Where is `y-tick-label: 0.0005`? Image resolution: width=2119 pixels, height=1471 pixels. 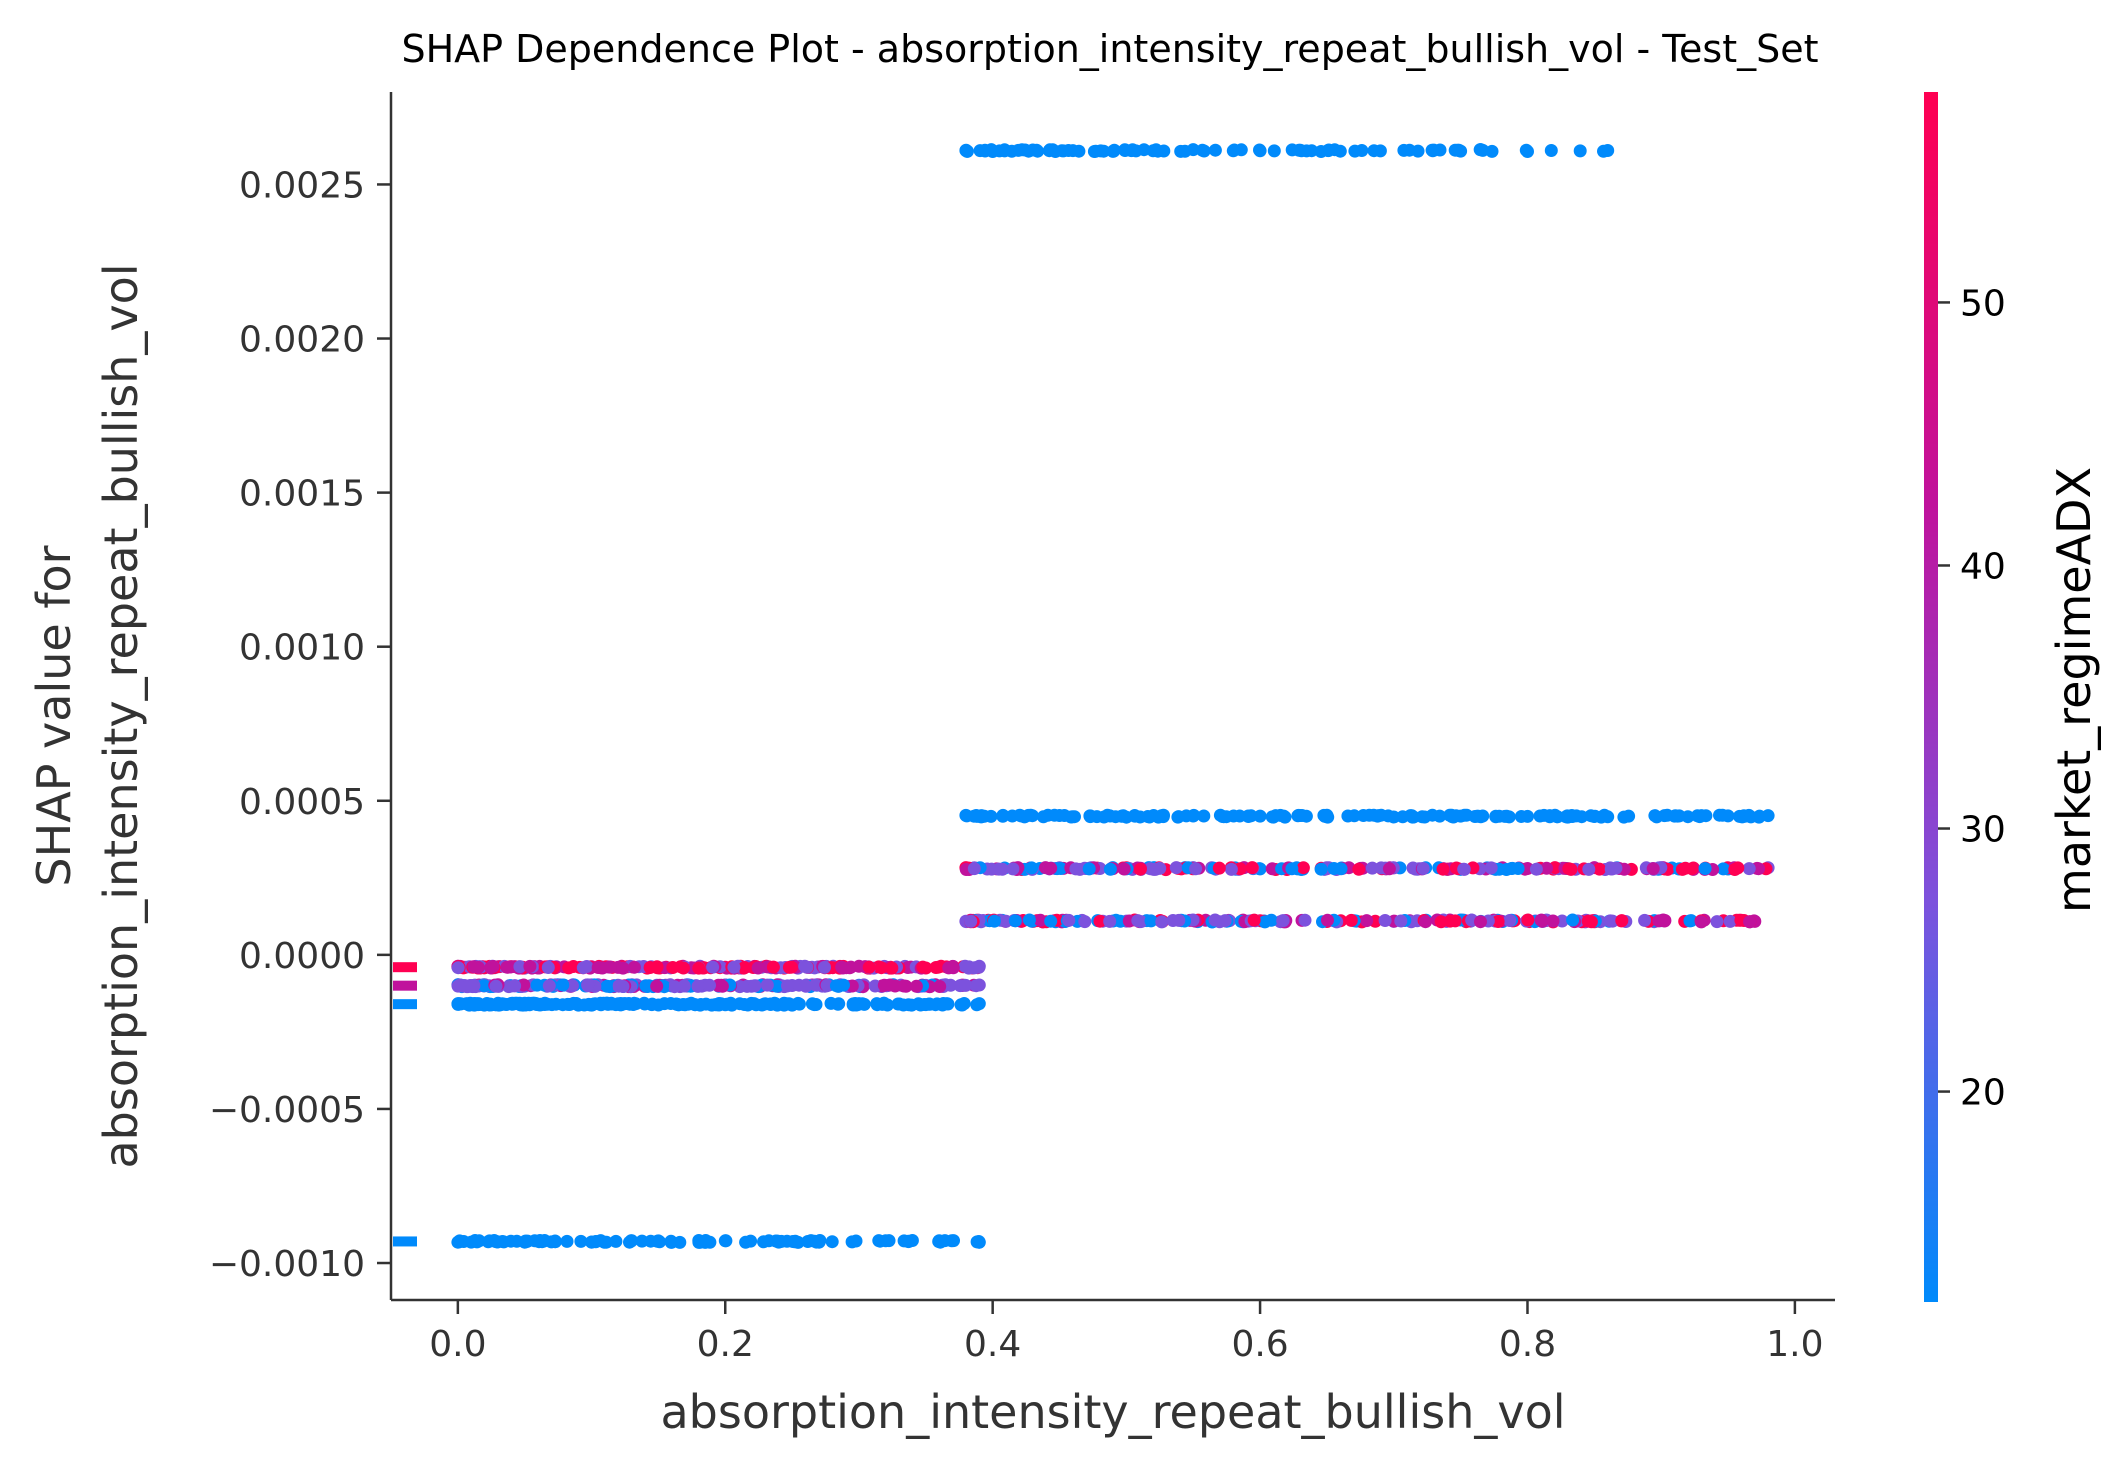 y-tick-label: 0.0005 is located at coordinates (302, 802).